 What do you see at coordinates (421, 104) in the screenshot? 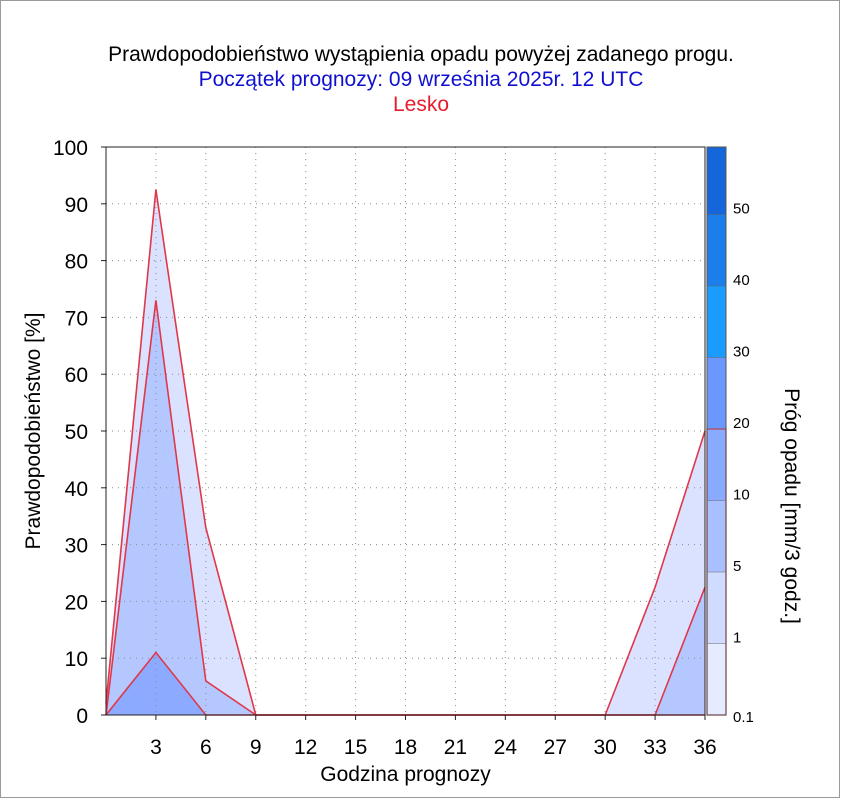
I see `chart-location: Lesko` at bounding box center [421, 104].